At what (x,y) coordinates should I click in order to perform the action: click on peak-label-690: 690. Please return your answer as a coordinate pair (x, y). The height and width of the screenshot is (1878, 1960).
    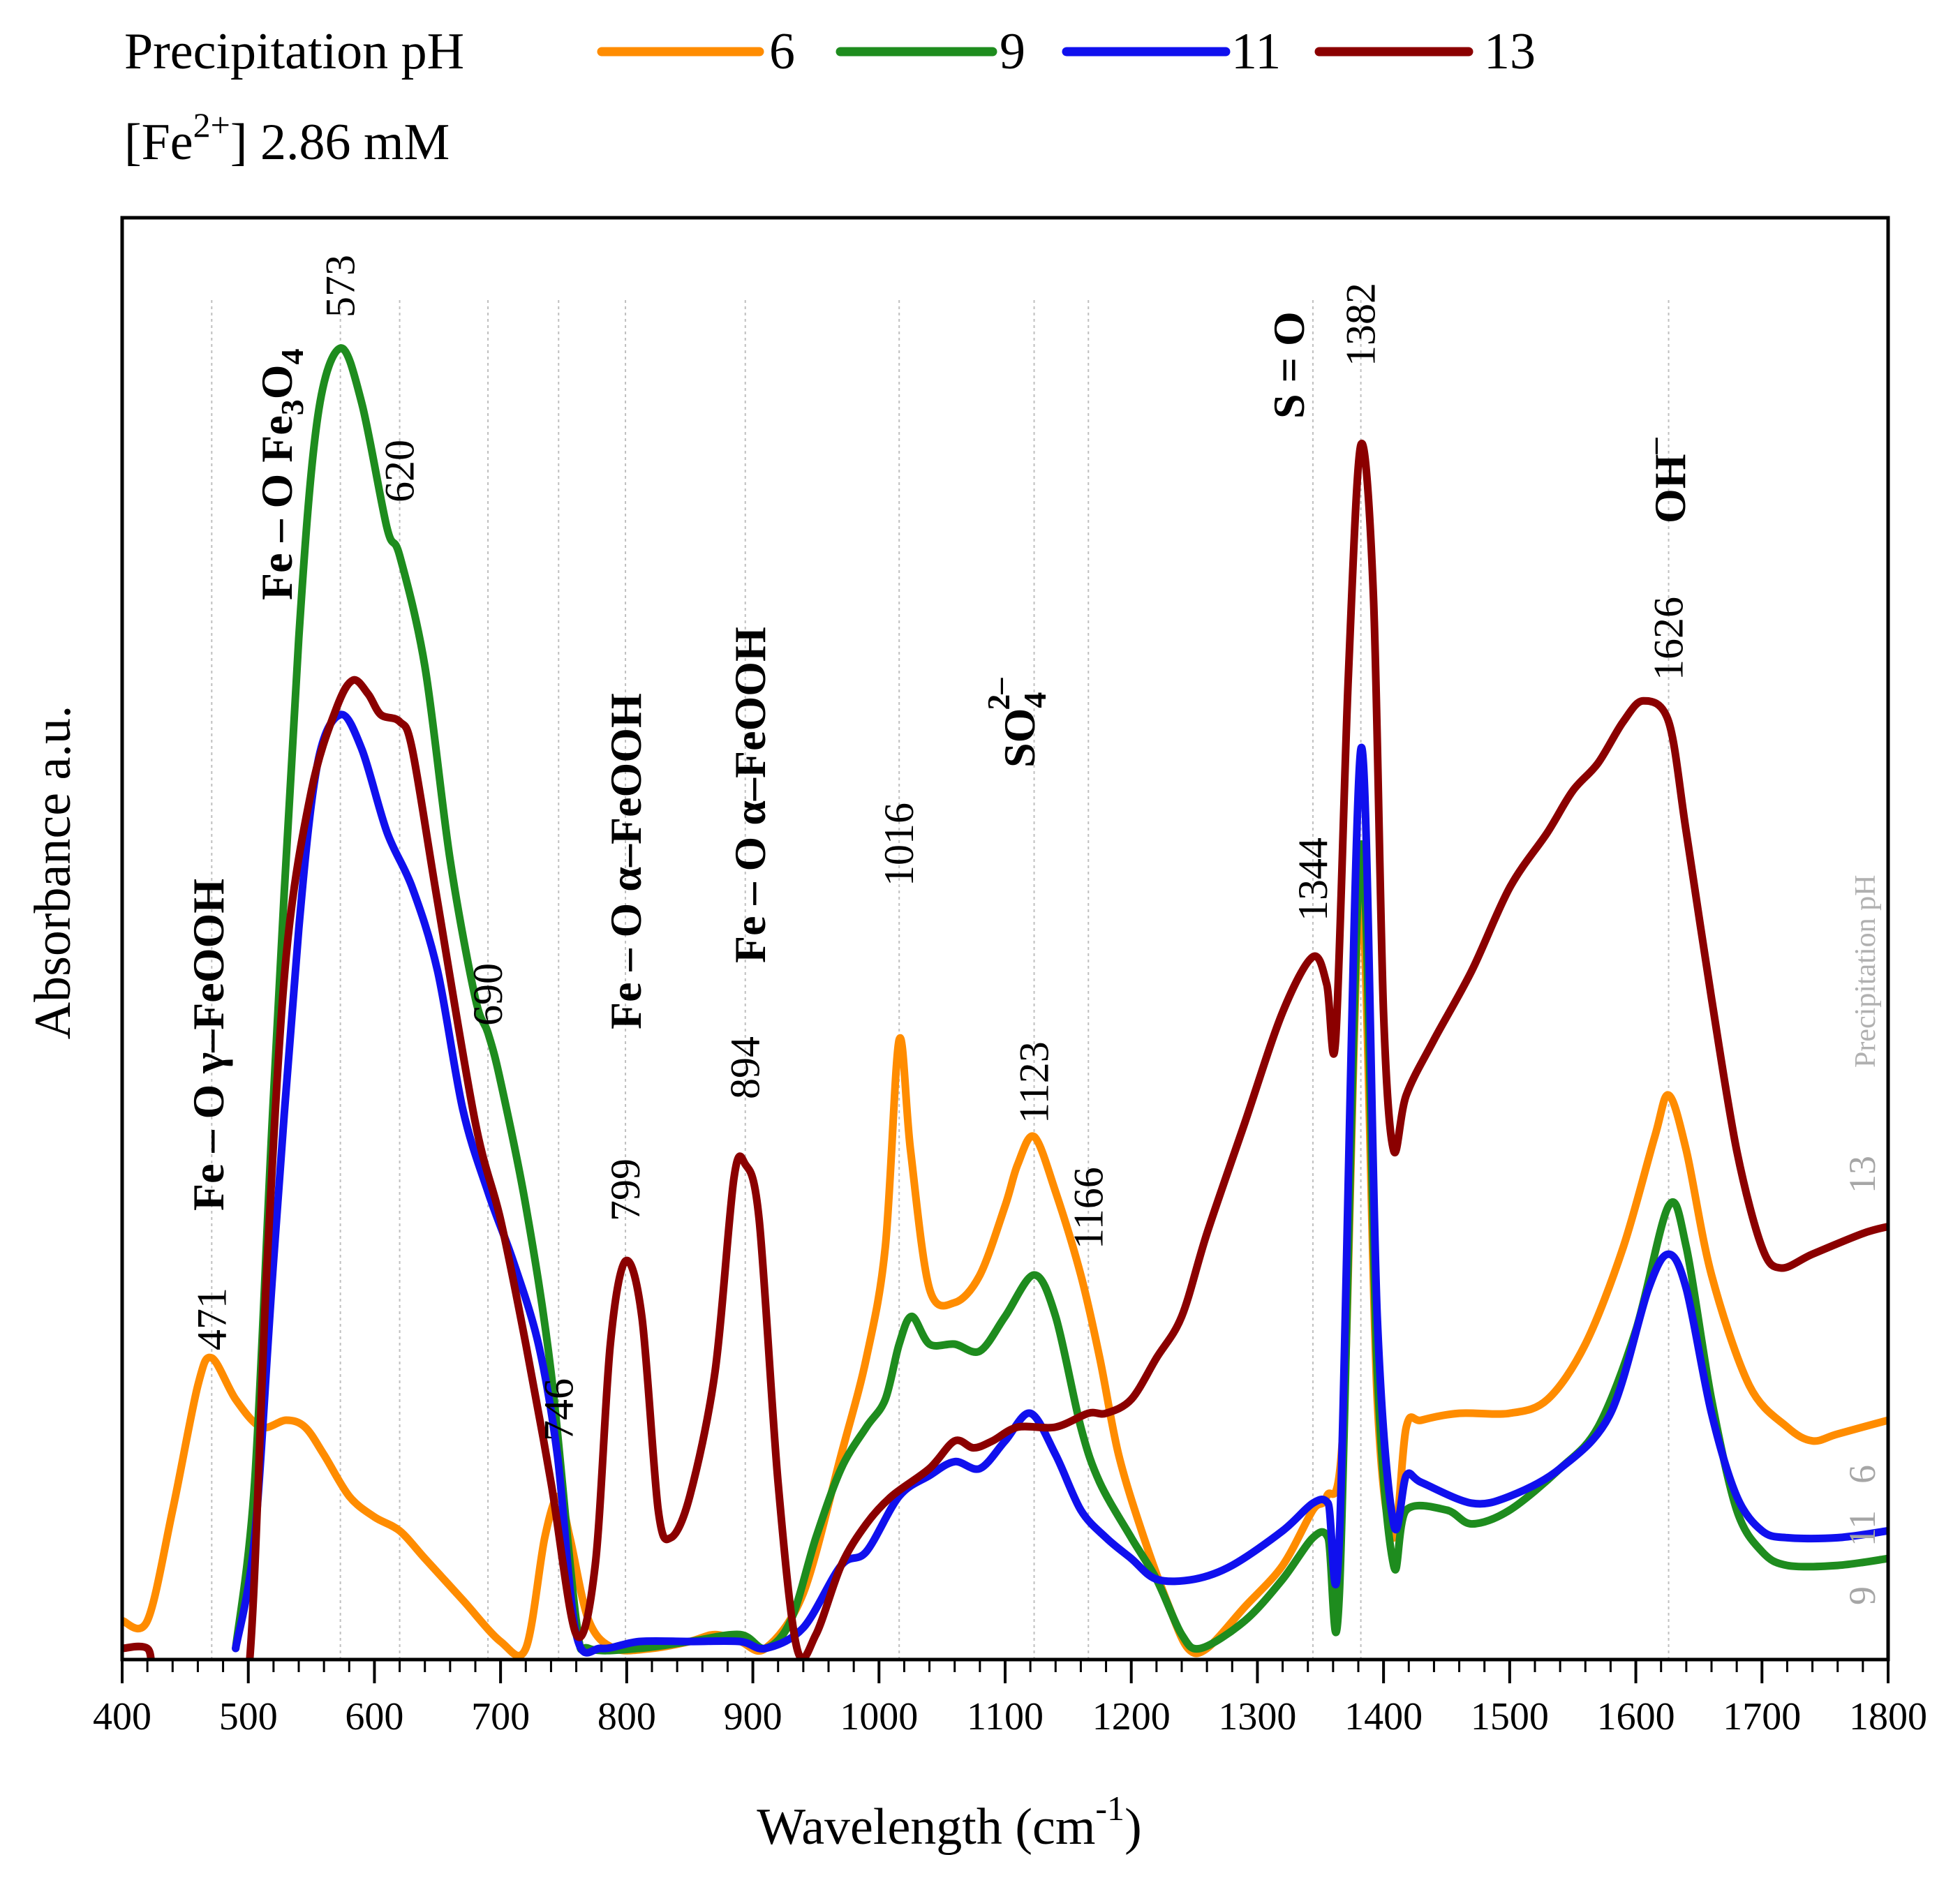
    Looking at the image, I should click on (488, 994).